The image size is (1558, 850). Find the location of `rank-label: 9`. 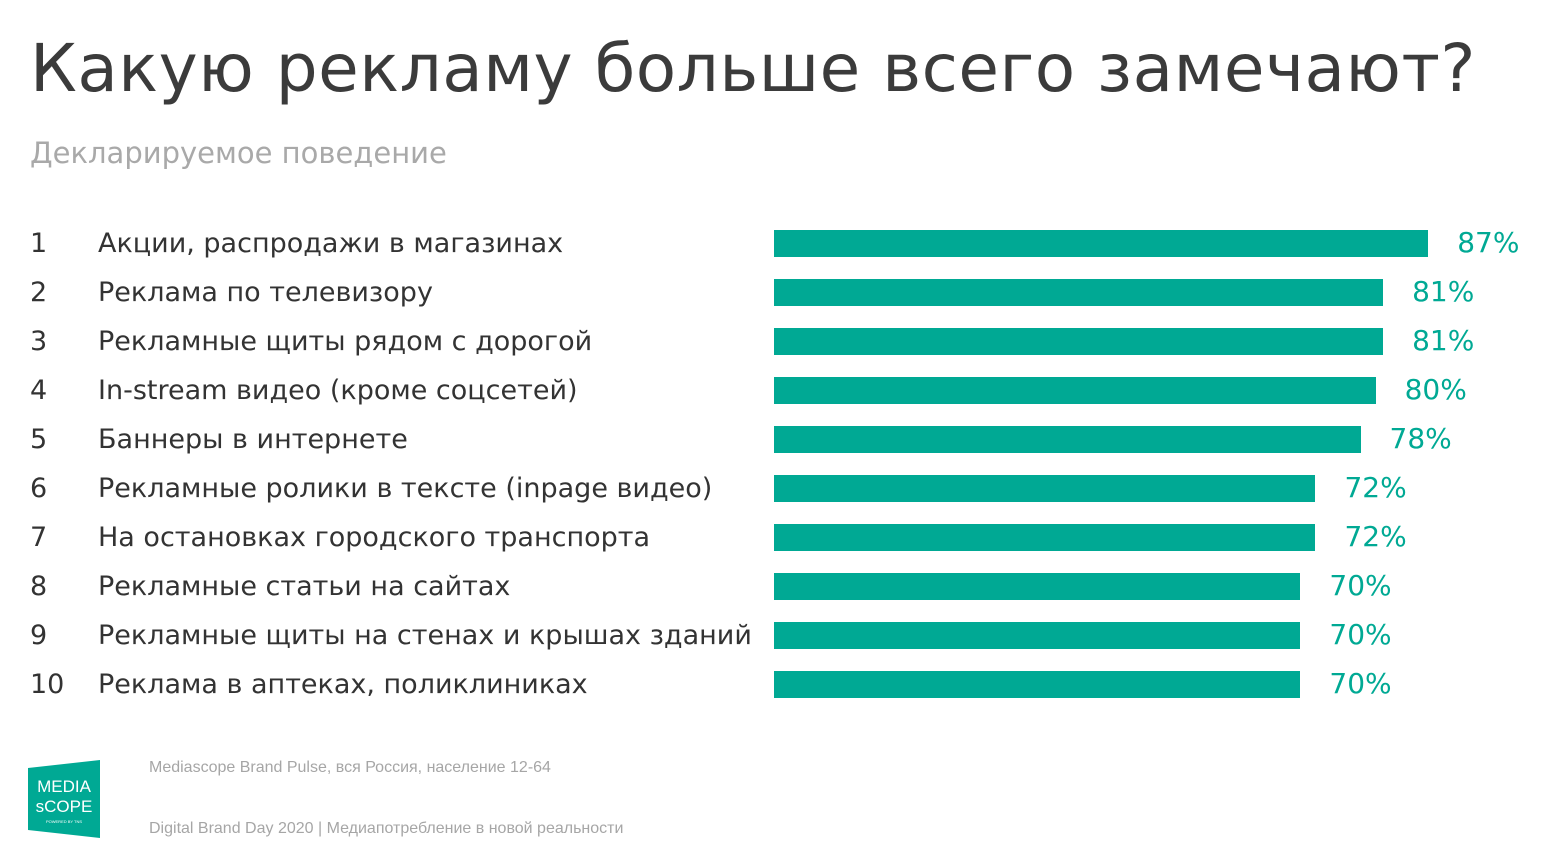

rank-label: 9 is located at coordinates (39, 635).